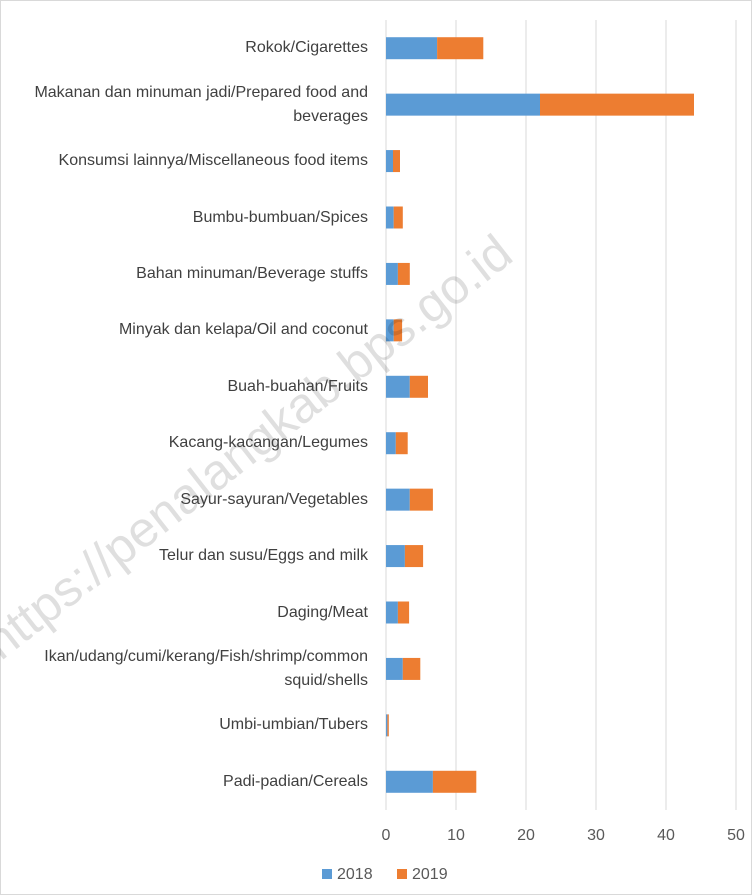 This screenshot has height=895, width=752. Describe the element at coordinates (263, 556) in the screenshot. I see `category-label: Telur dan susu/Eggs and milk` at that location.